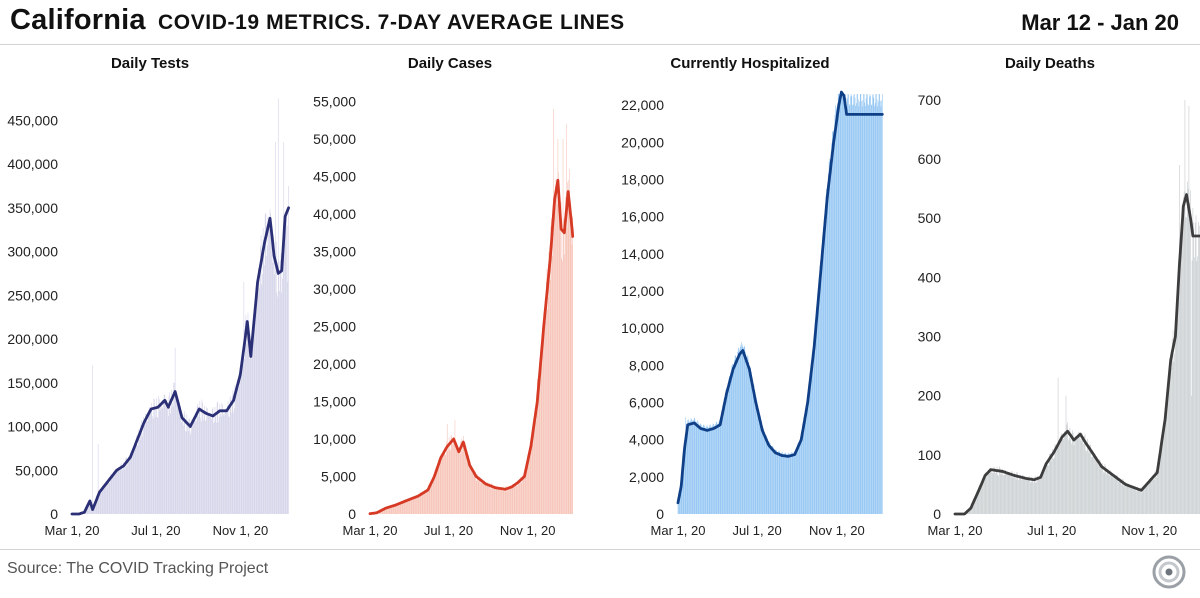 The height and width of the screenshot is (598, 1200). I want to click on daily-tests-y-tick-label: 250,000, so click(32, 295).